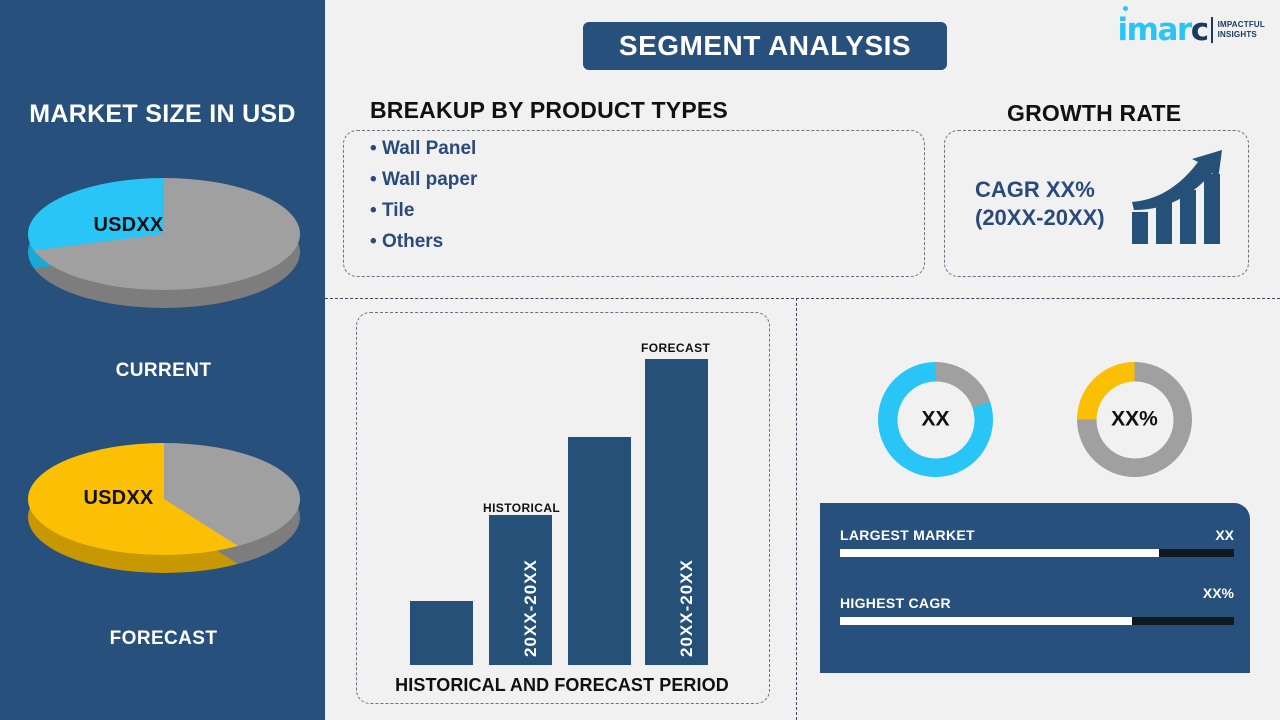 The width and height of the screenshot is (1280, 720). I want to click on bar-4-period-label: 20XX-20XX, so click(686, 608).